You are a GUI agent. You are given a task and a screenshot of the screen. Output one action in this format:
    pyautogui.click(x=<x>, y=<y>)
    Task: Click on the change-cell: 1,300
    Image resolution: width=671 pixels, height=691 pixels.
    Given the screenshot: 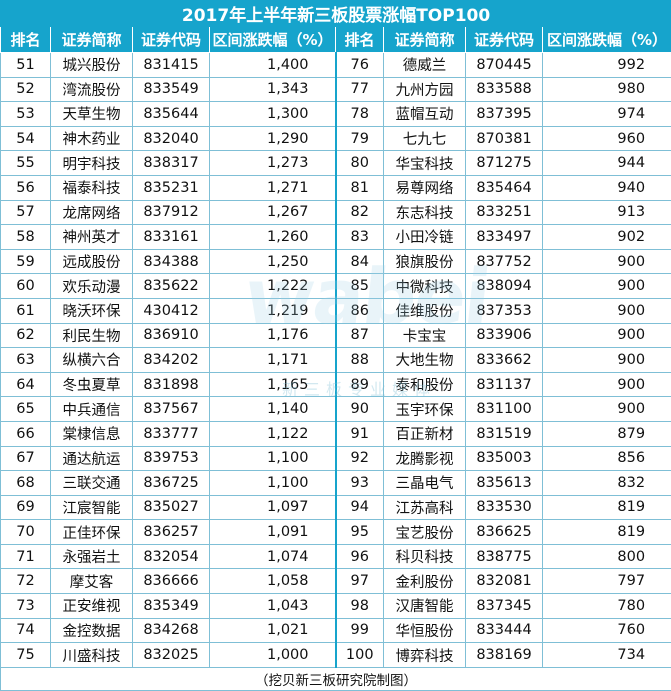 What is the action you would take?
    pyautogui.click(x=273, y=114)
    